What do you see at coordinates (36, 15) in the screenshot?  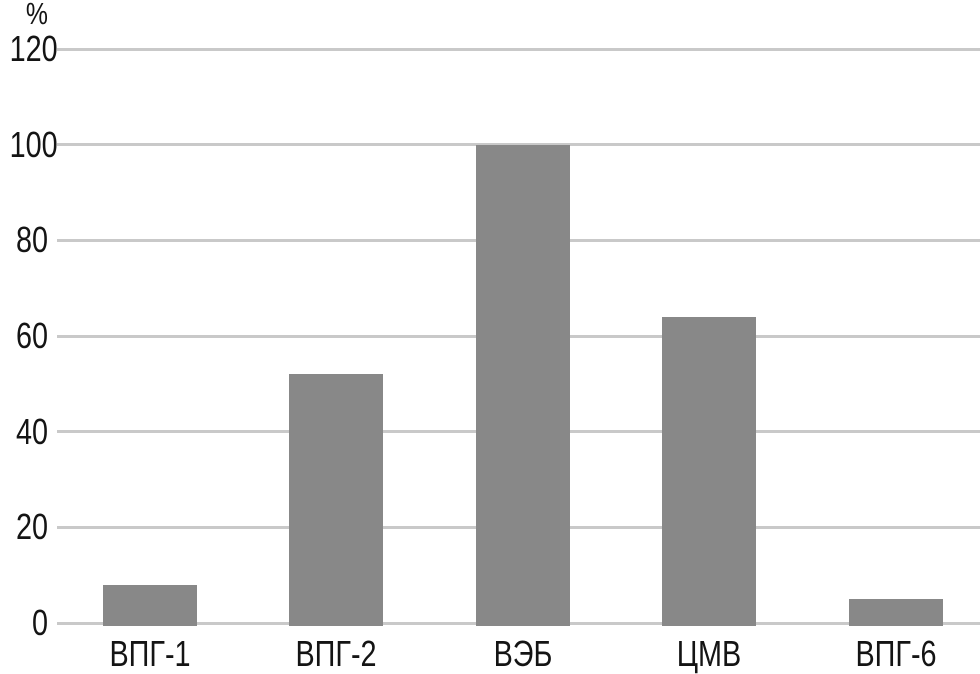 I see `y-axis-unit-label: %` at bounding box center [36, 15].